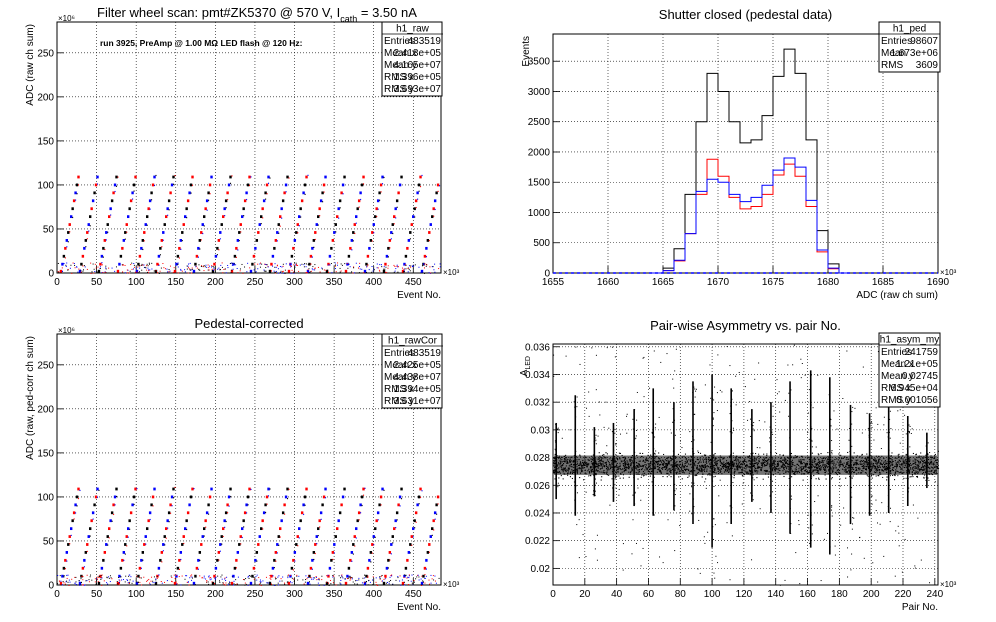  What do you see at coordinates (399, 389) in the screenshot?
I see `stats-row-label: RMS x` at bounding box center [399, 389].